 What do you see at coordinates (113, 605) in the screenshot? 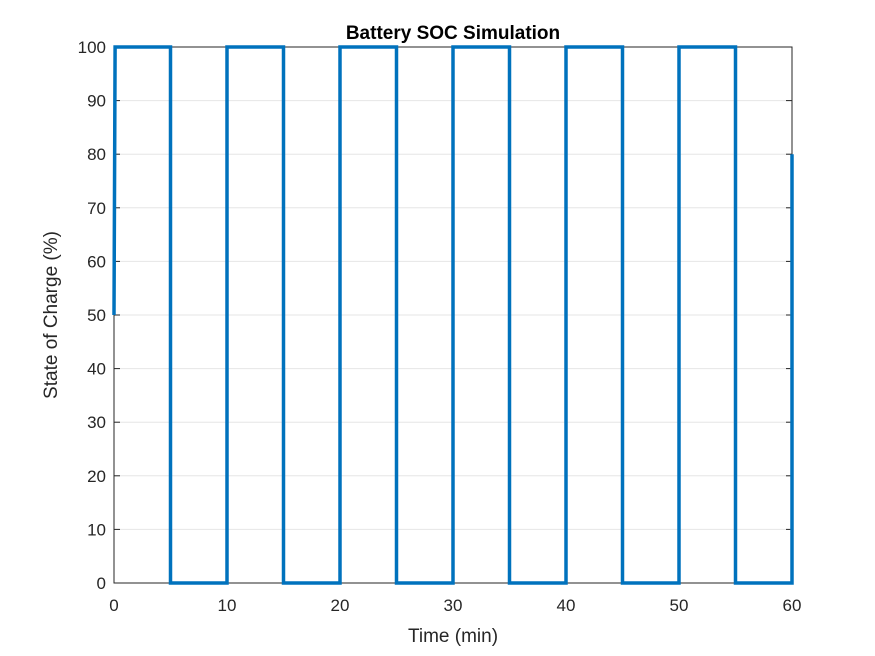
I see `x-tick-label: 0` at bounding box center [113, 605].